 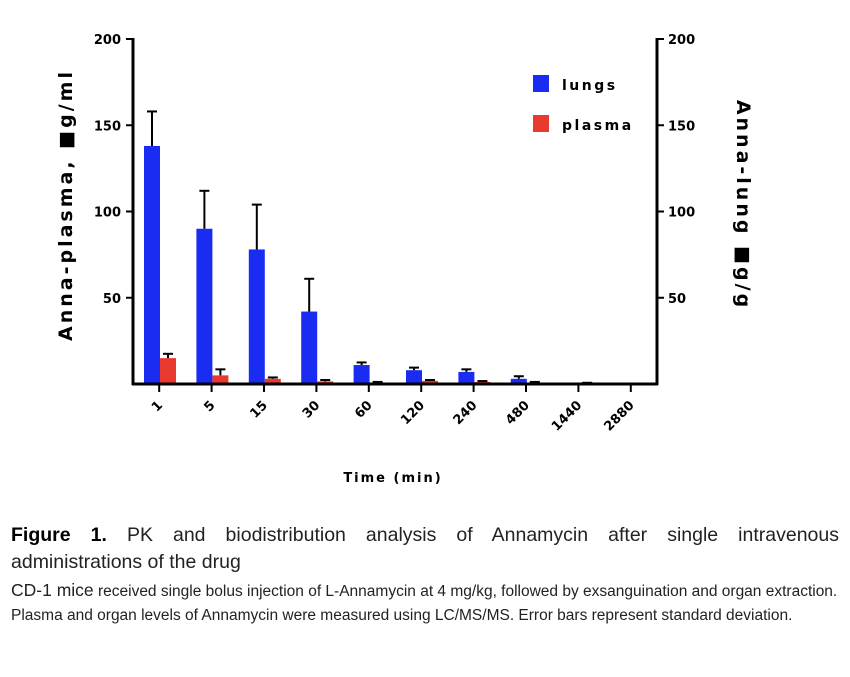 What do you see at coordinates (743, 205) in the screenshot?
I see `y-axis-title-right: Anna-lung ■g/g` at bounding box center [743, 205].